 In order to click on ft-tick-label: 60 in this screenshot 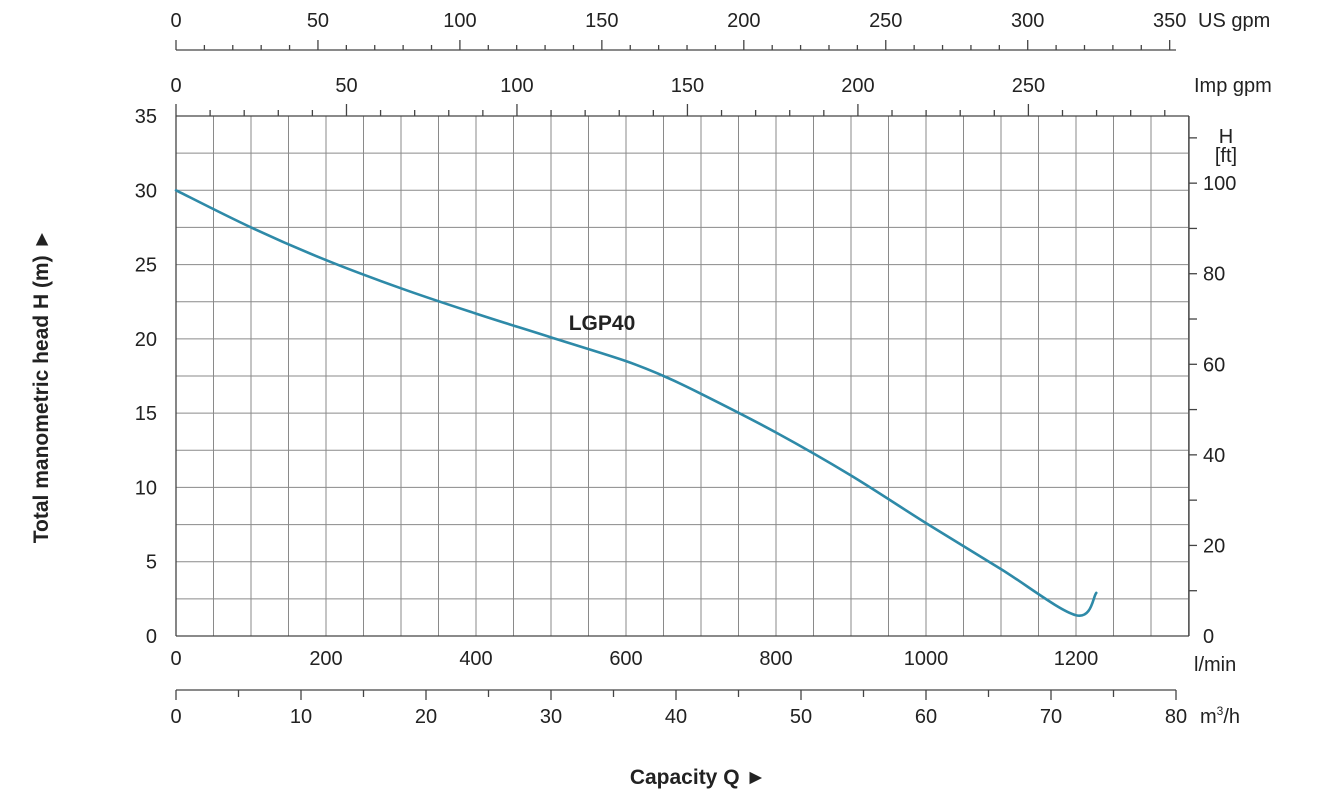, I will do `click(1214, 365)`.